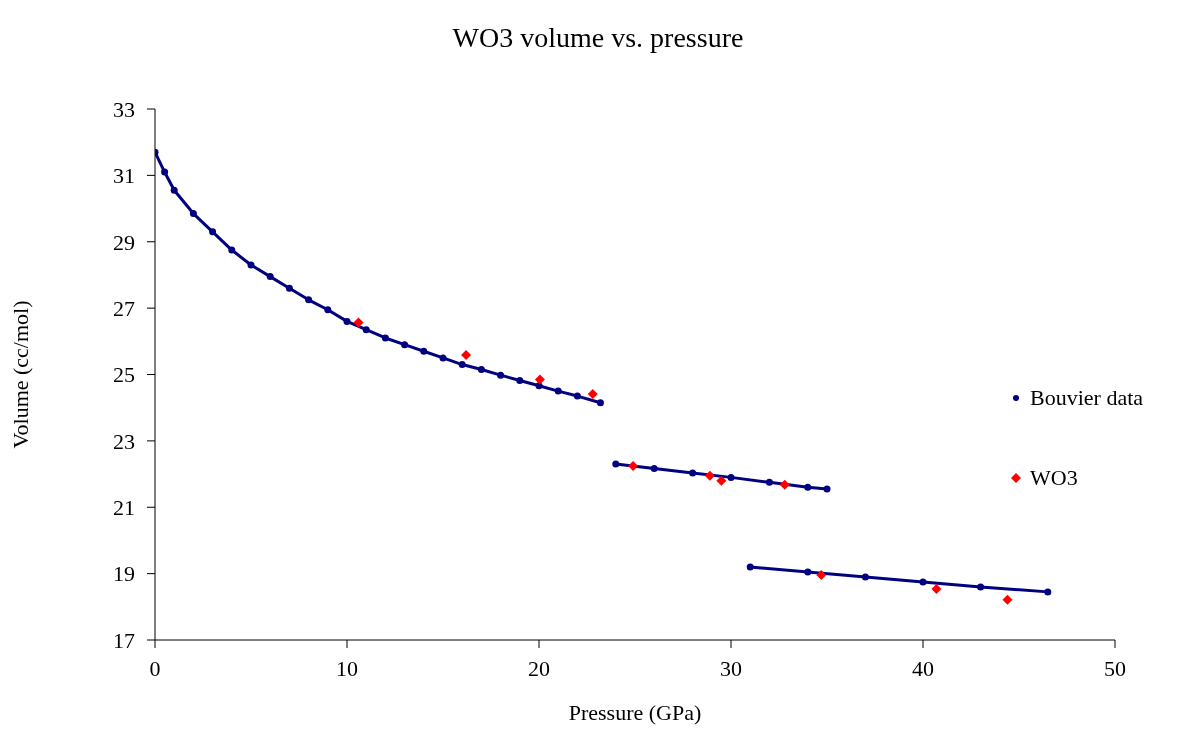  Describe the element at coordinates (124, 242) in the screenshot. I see `y-tick-label: 29` at that location.